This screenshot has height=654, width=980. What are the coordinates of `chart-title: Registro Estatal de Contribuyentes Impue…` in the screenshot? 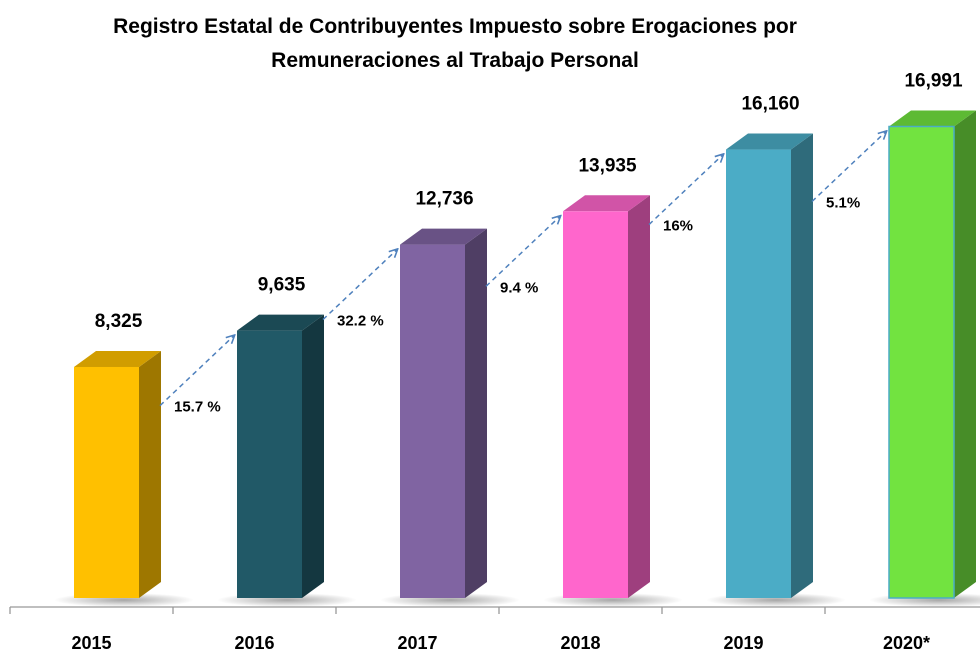 It's located at (455, 26).